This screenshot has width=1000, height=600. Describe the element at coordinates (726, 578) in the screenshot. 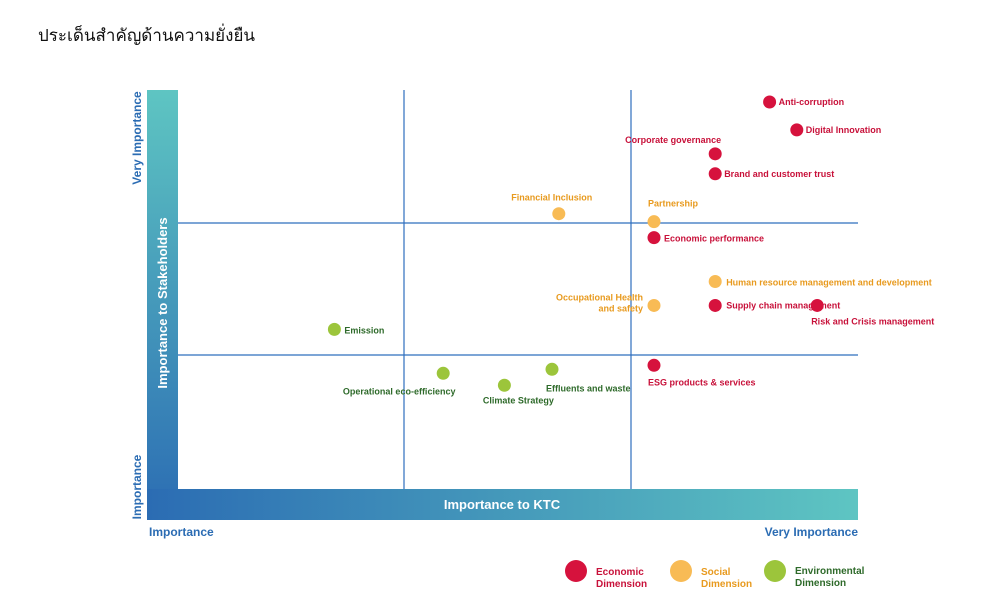

I see `legend-label-social: Social Dimension` at that location.